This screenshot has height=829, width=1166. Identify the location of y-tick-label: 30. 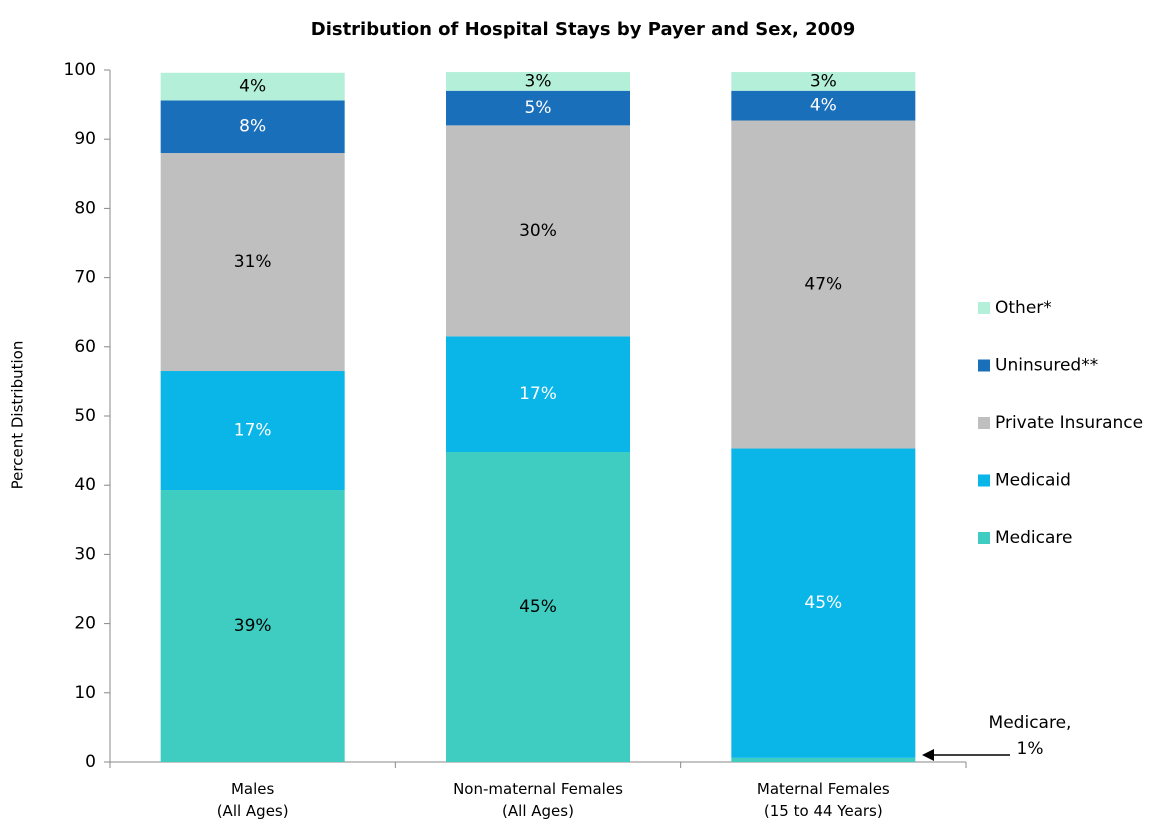
(85, 554).